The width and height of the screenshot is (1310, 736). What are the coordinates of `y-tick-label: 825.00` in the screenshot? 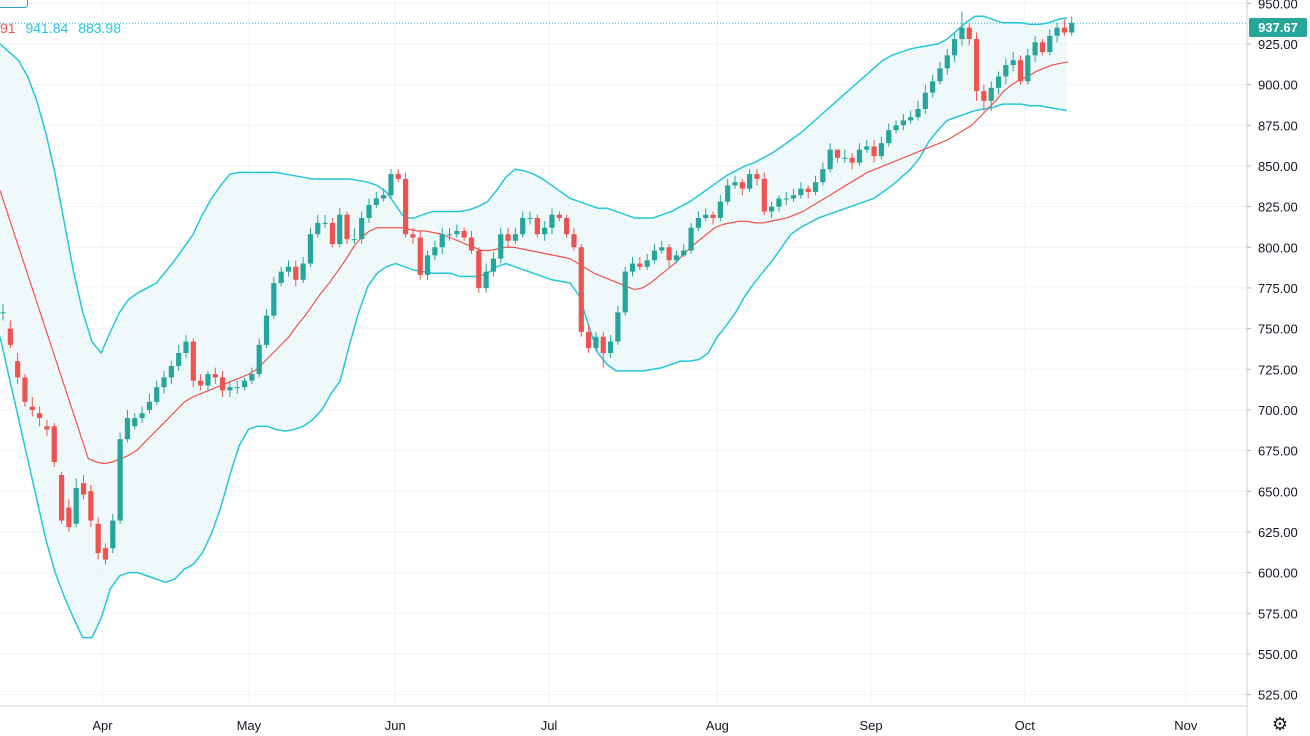 It's located at (1278, 207).